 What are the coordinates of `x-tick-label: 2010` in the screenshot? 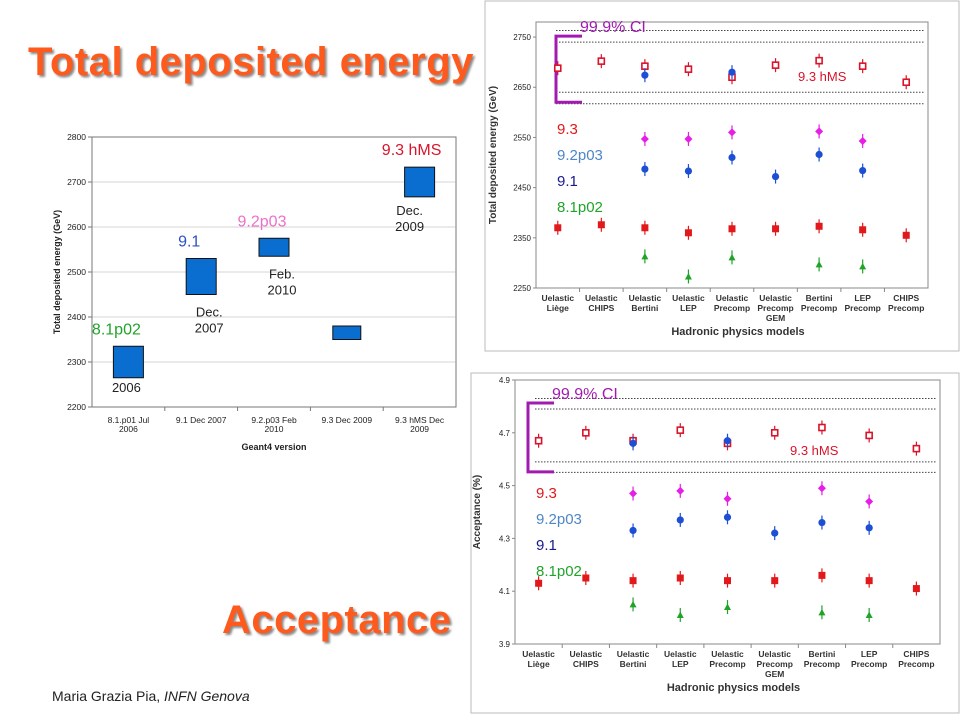 It's located at (274, 429).